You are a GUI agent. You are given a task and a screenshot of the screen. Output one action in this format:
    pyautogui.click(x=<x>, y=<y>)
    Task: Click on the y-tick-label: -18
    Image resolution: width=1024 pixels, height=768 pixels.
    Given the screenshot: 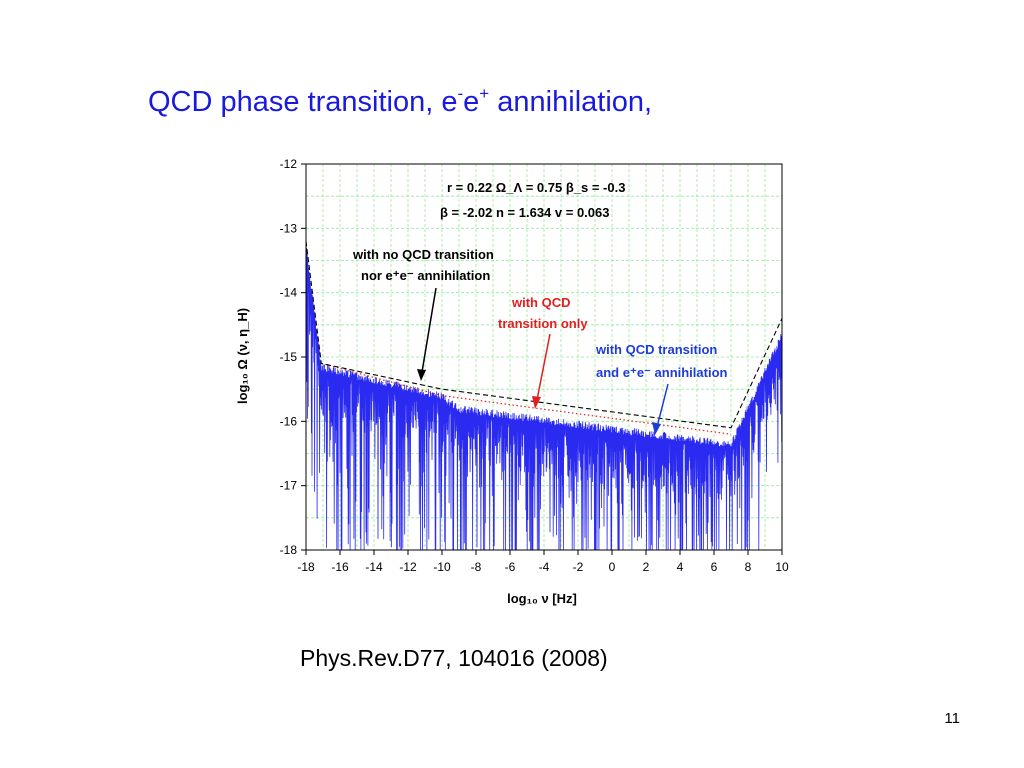 What is the action you would take?
    pyautogui.click(x=289, y=550)
    